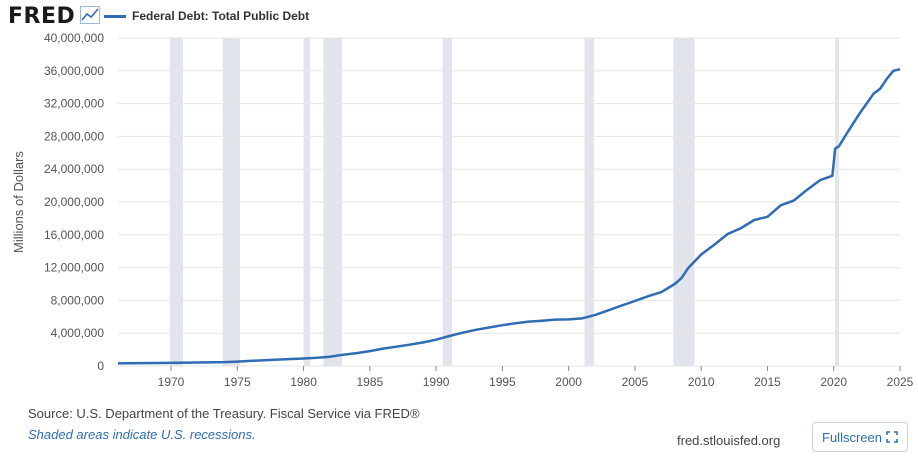 The image size is (918, 458). Describe the element at coordinates (74, 104) in the screenshot. I see `y-tick-label: 32,000,000` at that location.